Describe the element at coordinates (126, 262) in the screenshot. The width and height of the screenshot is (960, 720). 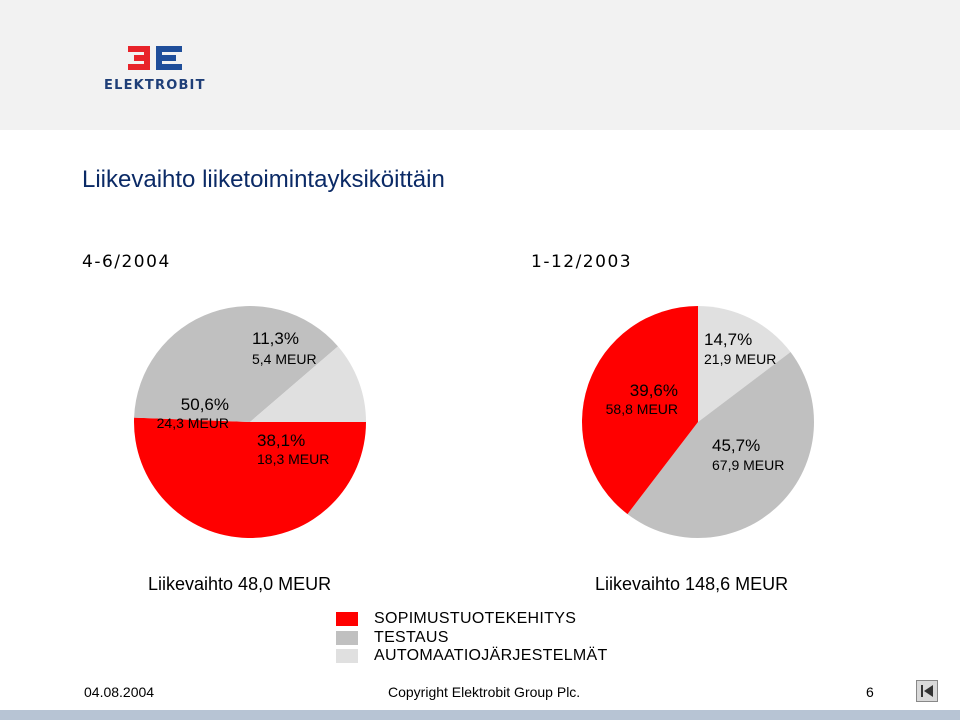
I see `period-label-2004: 4-6/2004` at that location.